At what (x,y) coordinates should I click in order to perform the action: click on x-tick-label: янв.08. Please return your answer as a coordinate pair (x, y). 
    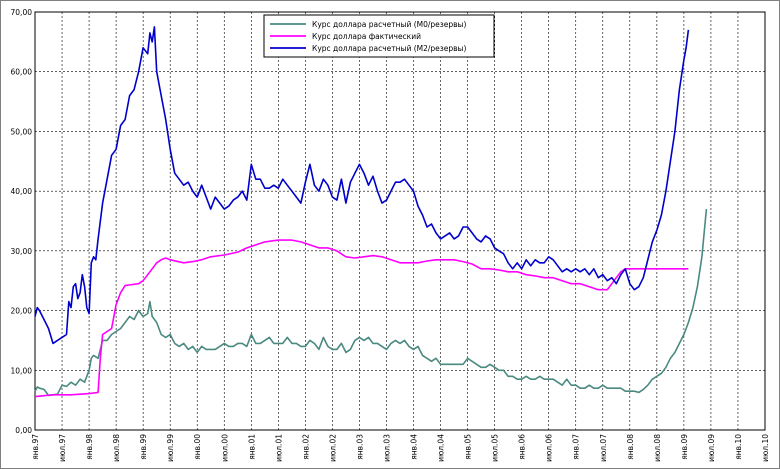
    Looking at the image, I should click on (630, 447).